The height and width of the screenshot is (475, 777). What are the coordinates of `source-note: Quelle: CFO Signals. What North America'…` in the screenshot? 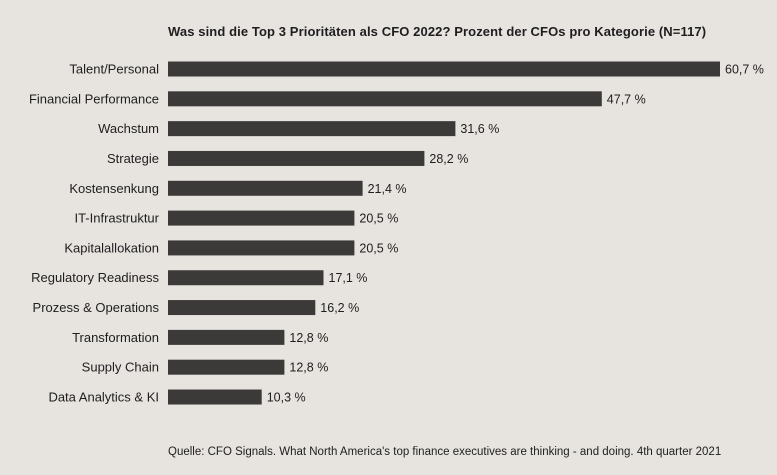 It's located at (445, 452).